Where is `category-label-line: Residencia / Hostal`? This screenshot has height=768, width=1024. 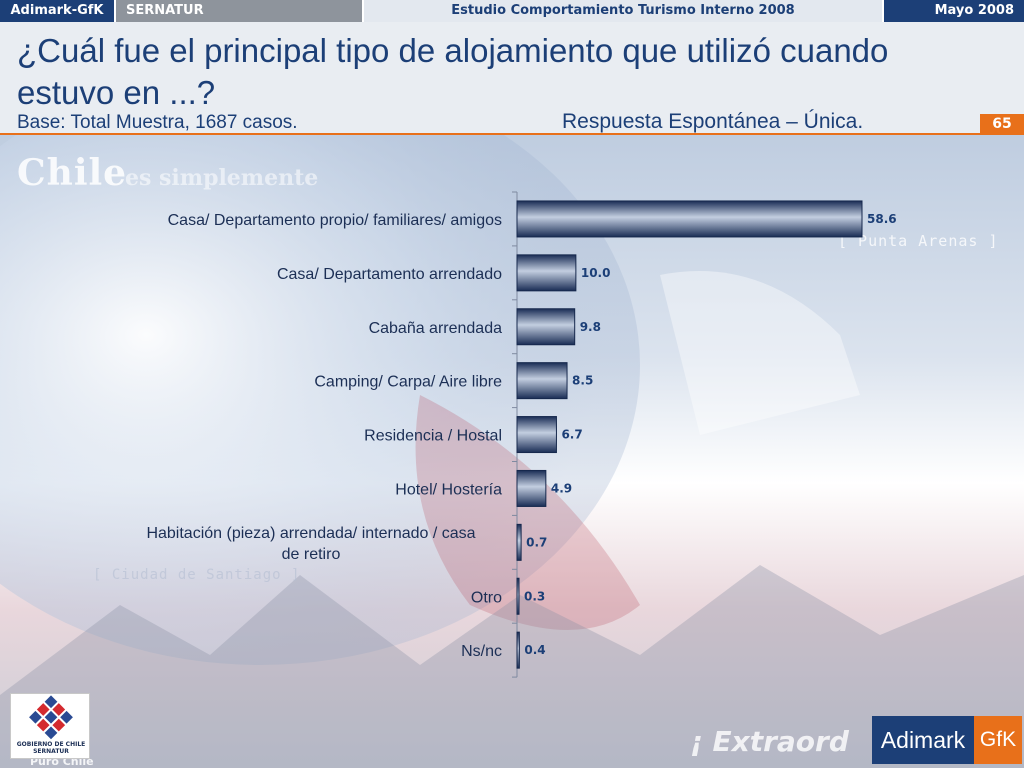 category-label-line: Residencia / Hostal is located at coordinates (433, 436).